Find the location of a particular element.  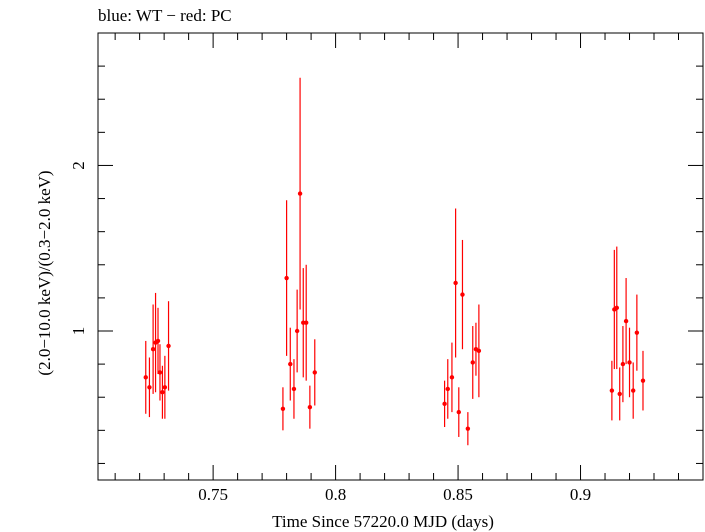

y-tick-label: 2 is located at coordinates (78, 165).